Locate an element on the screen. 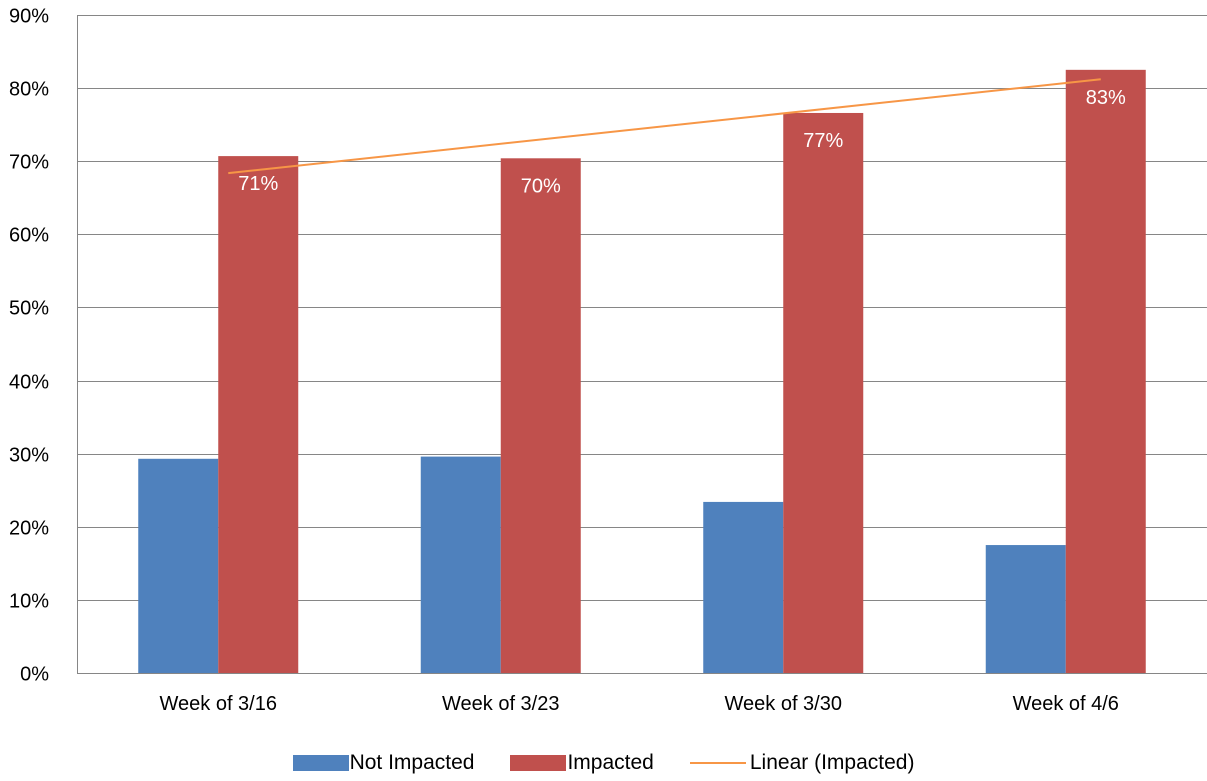  data-label-impacted: 70% is located at coordinates (541, 186).